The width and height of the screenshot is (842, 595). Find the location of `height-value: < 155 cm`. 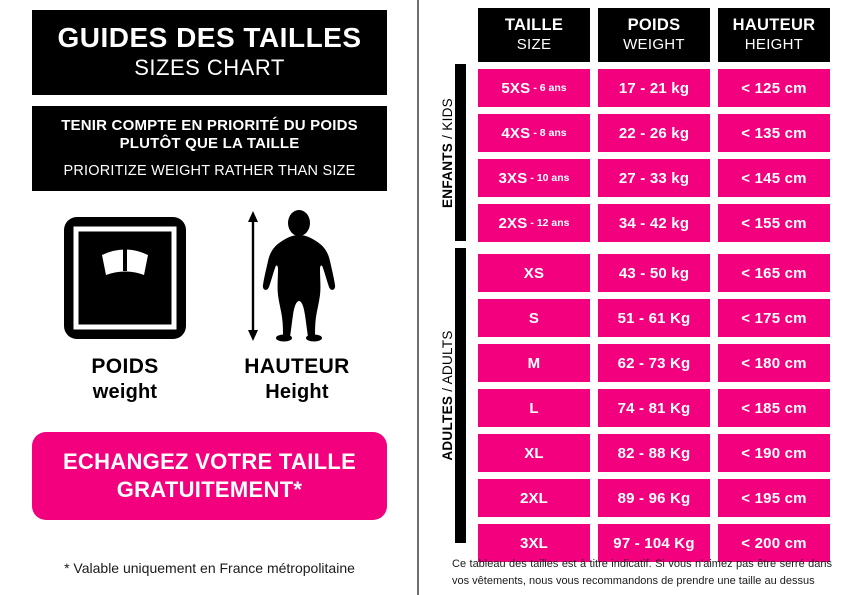

height-value: < 155 cm is located at coordinates (774, 223).